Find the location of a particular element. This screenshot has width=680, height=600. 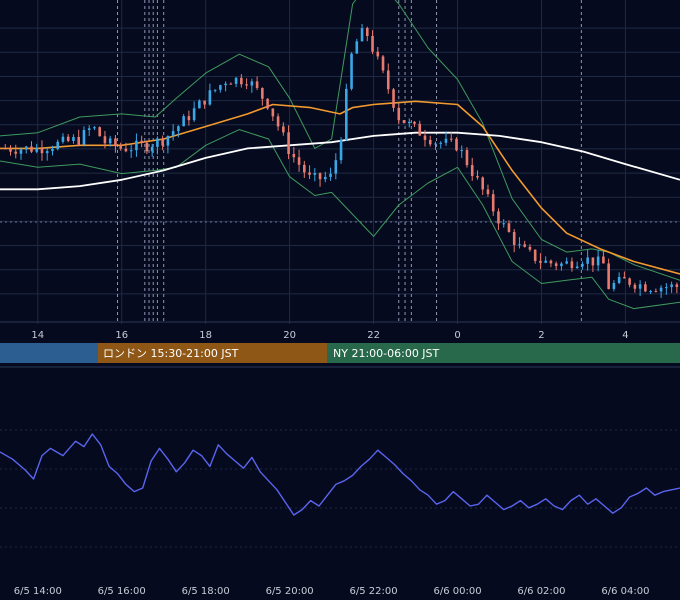

x-tick-label: 0 is located at coordinates (457, 335).